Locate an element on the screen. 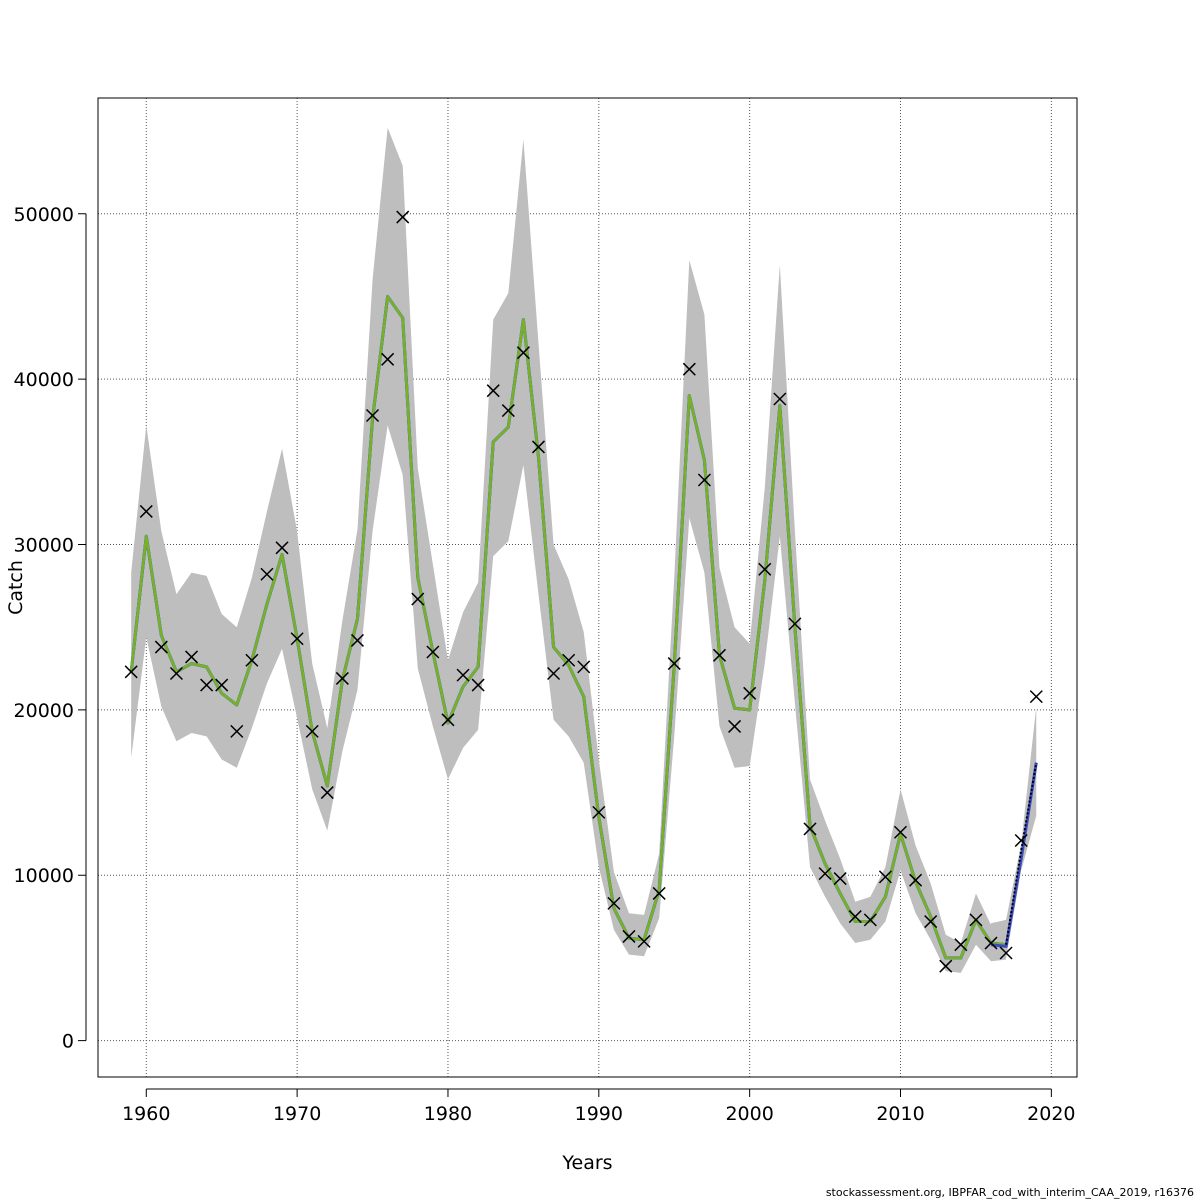  observed-point-1965 is located at coordinates (222, 685).